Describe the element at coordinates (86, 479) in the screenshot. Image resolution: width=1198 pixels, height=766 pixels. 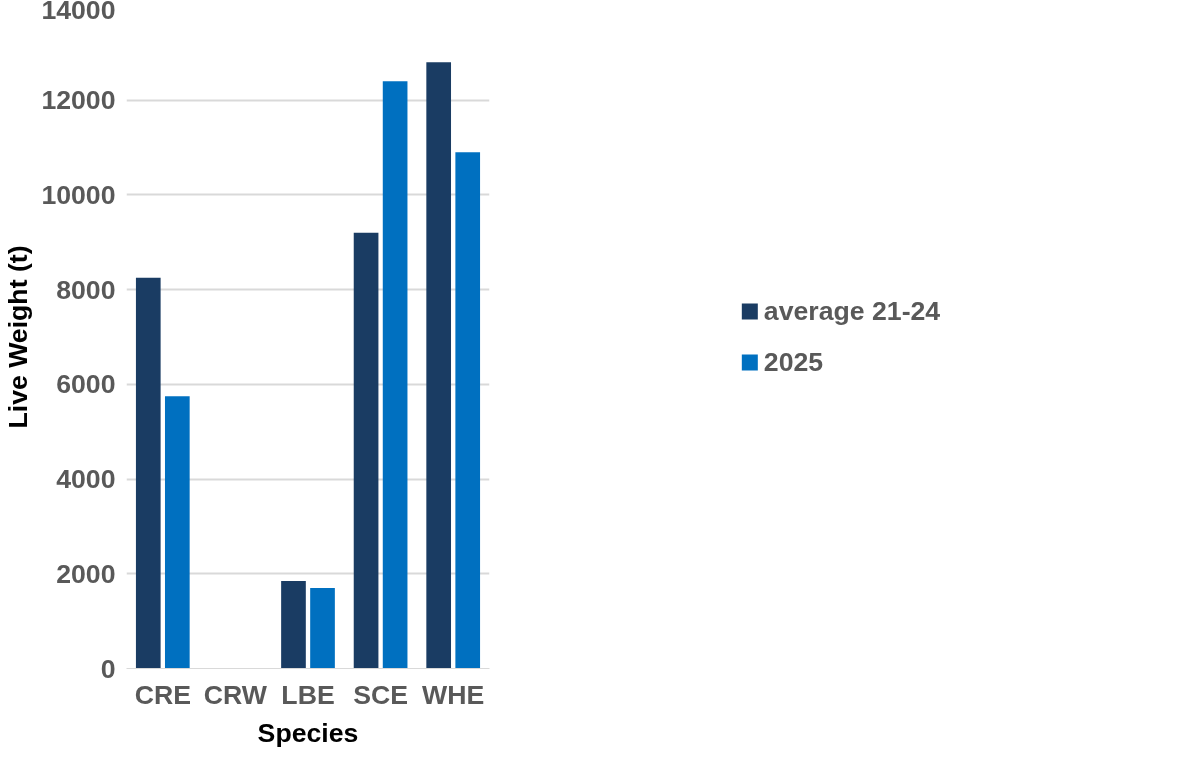
I see `y-tick-label: 4000` at that location.